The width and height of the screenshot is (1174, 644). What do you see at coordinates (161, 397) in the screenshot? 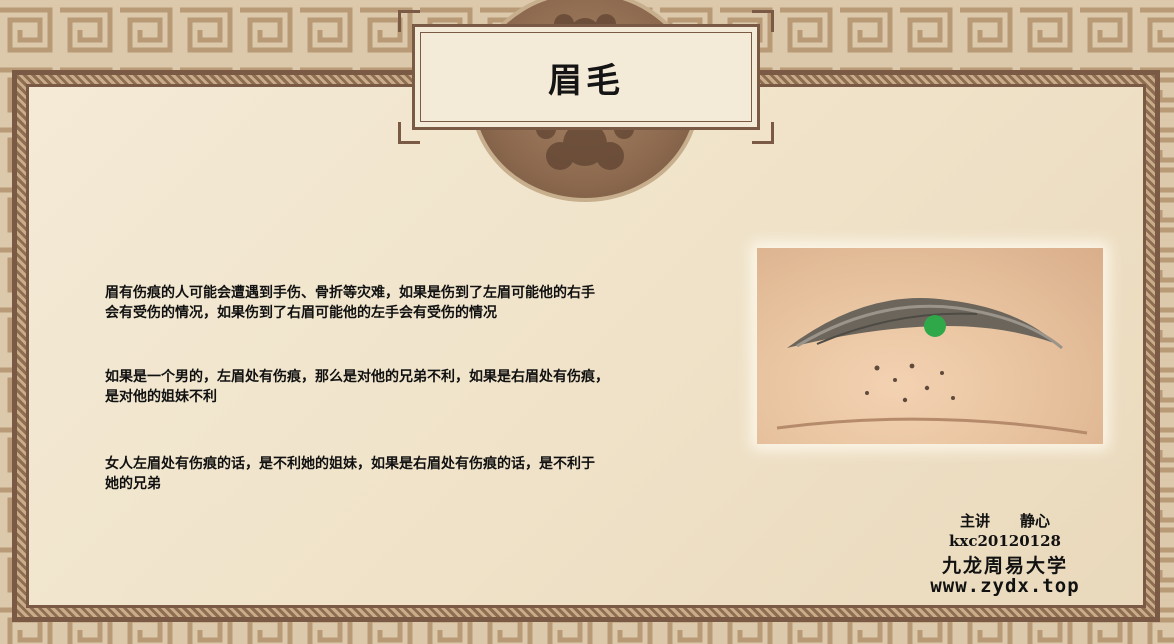
I see `paragraph-2-line-2: 是对他的姐妹不利` at bounding box center [161, 397].